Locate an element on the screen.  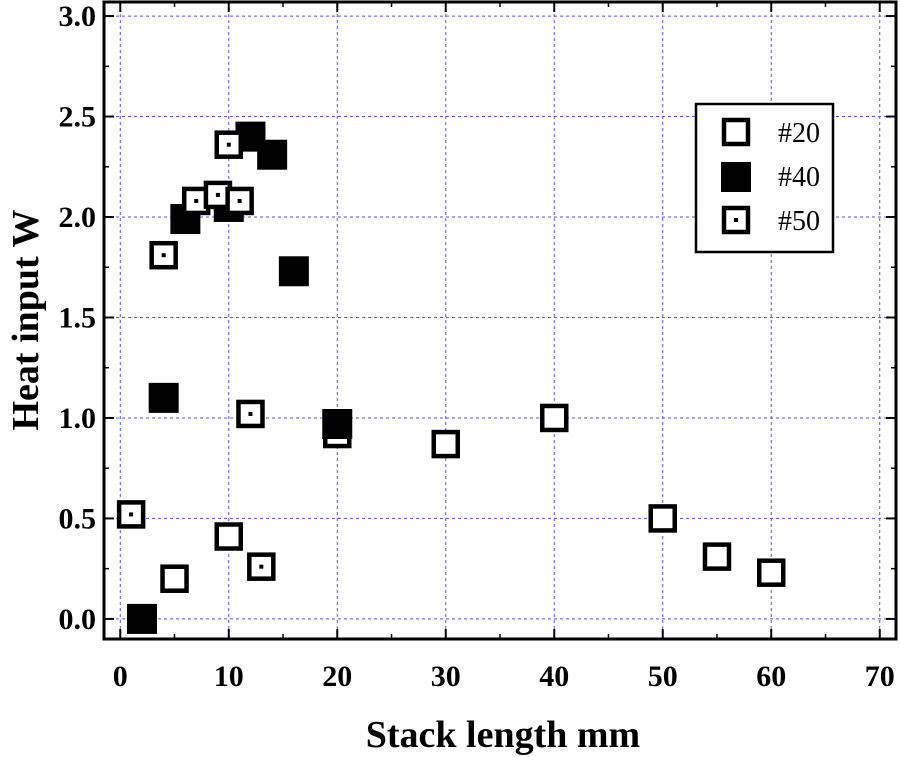
legend: #20 #40 #50 is located at coordinates (764, 178).